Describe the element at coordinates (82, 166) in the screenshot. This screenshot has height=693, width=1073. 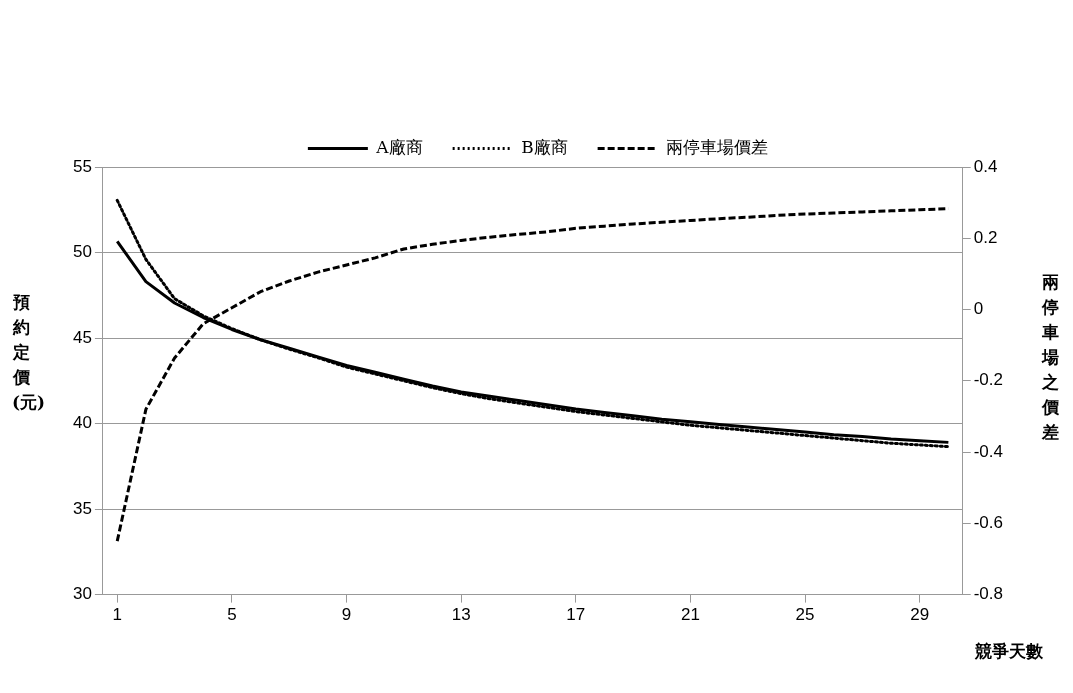
I see `y-tick-label: 55` at that location.